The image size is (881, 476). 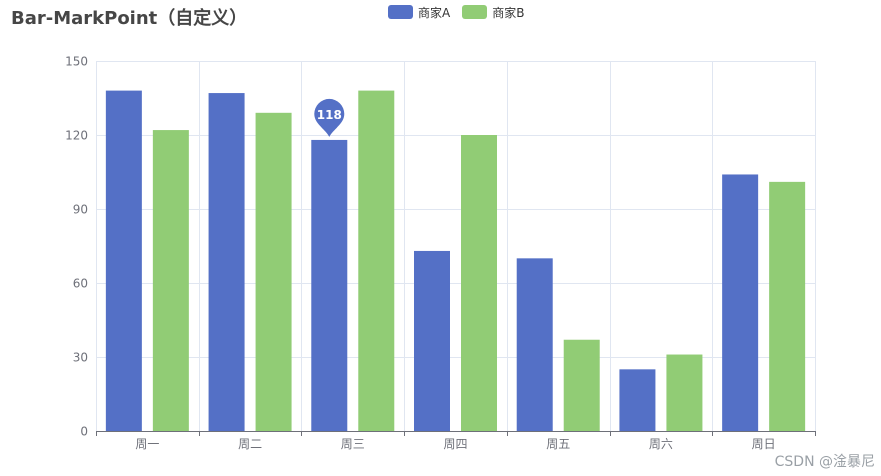 I want to click on x-tick-label: 周三, so click(x=353, y=444).